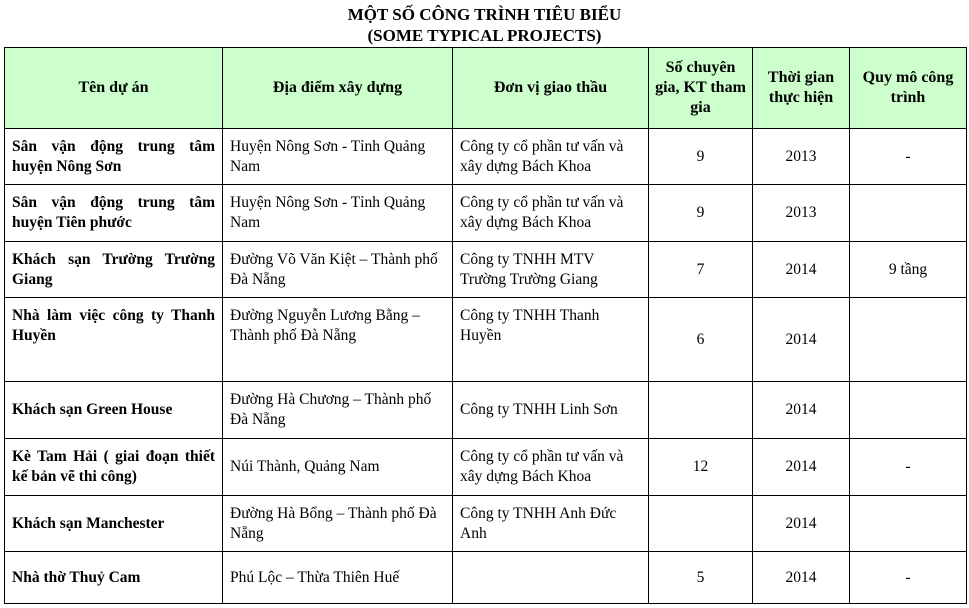 The height and width of the screenshot is (608, 969). What do you see at coordinates (337, 523) in the screenshot?
I see `location-cell: Đường Hà Bổng – Thành phố Đà Nẵng` at bounding box center [337, 523].